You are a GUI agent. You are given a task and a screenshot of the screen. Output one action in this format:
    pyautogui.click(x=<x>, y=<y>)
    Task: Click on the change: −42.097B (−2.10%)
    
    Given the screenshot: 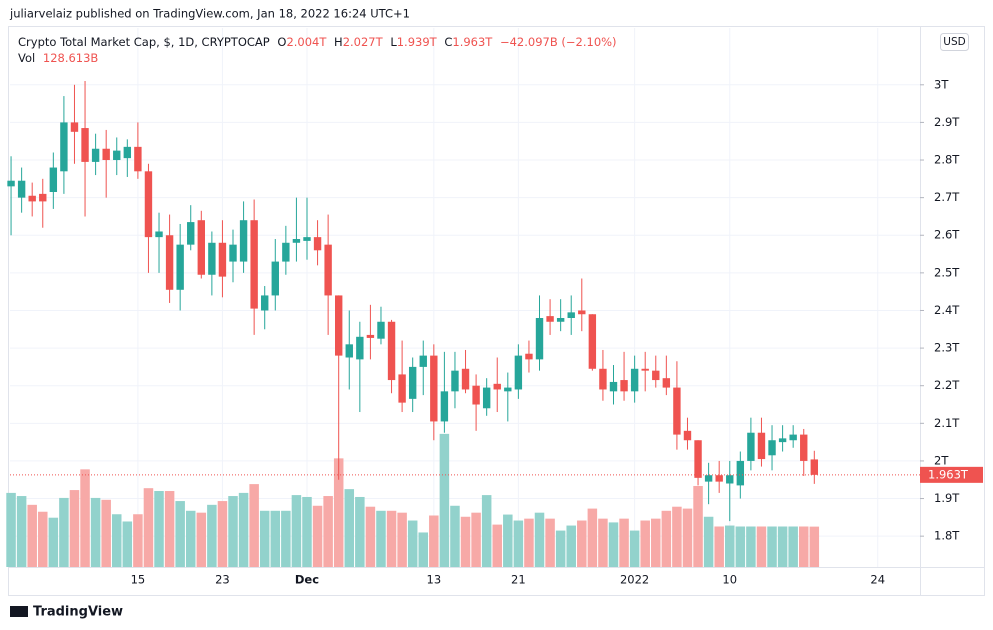 What is the action you would take?
    pyautogui.click(x=558, y=42)
    